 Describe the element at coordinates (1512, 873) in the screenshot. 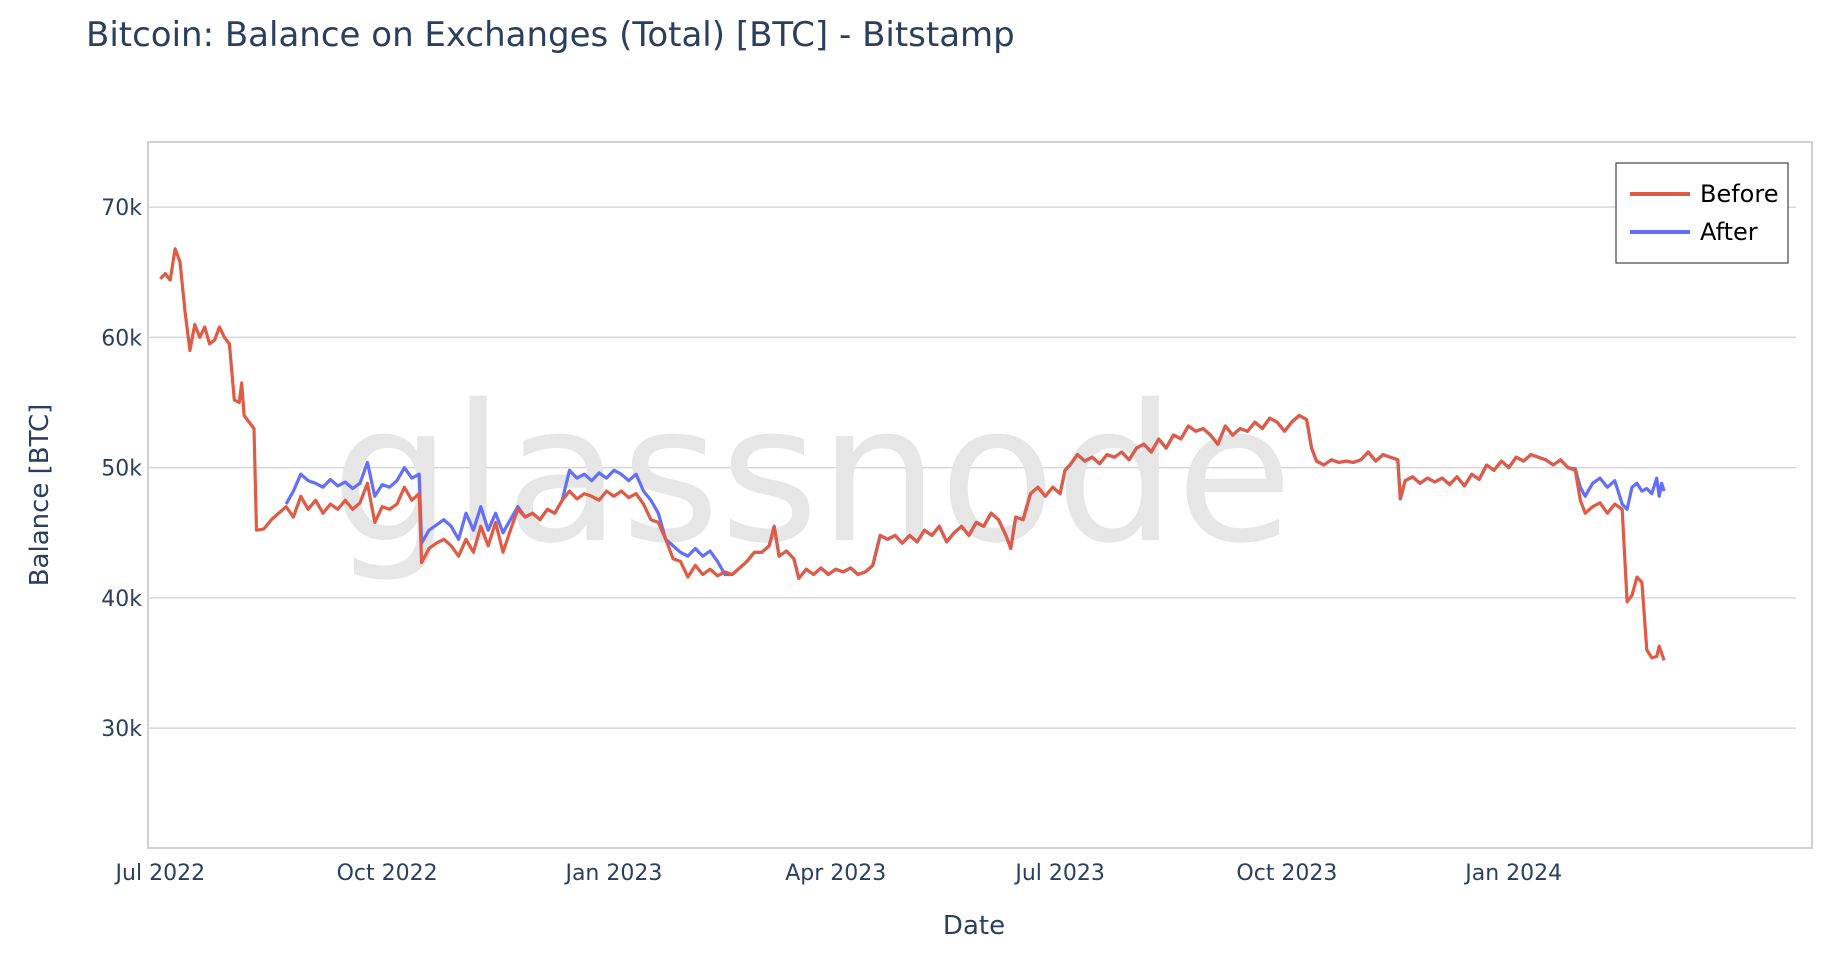

I see `x-tick-label: Jan 2024` at that location.